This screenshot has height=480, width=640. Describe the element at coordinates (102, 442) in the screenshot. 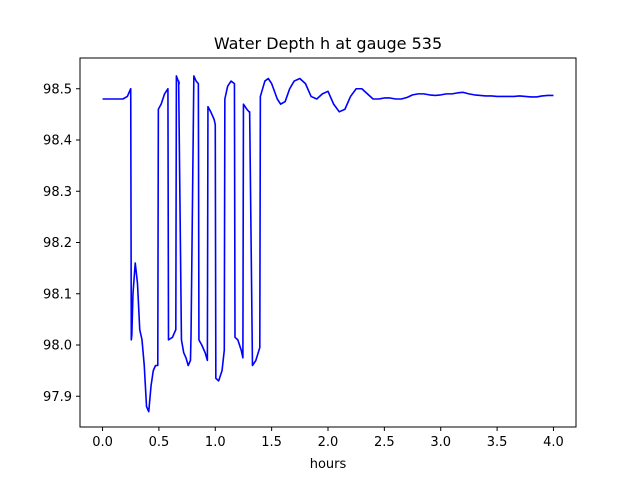

I see `x-tick-label: 0.0` at that location.